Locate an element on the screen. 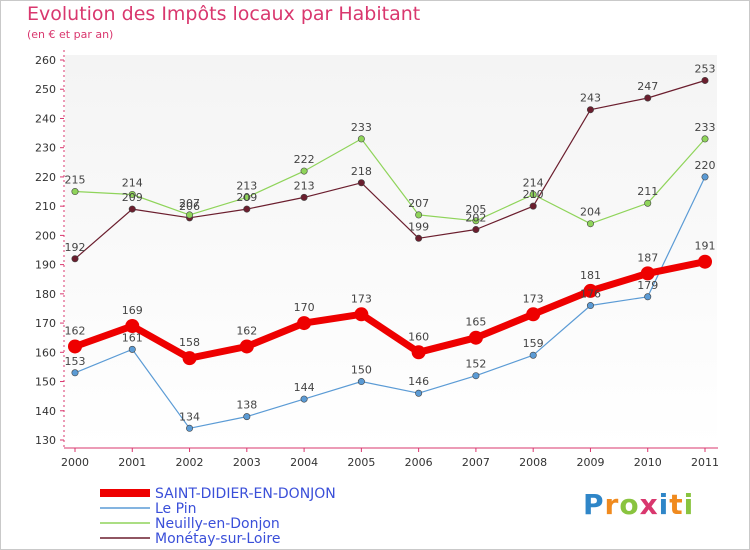  data-label: 138 is located at coordinates (246, 405).